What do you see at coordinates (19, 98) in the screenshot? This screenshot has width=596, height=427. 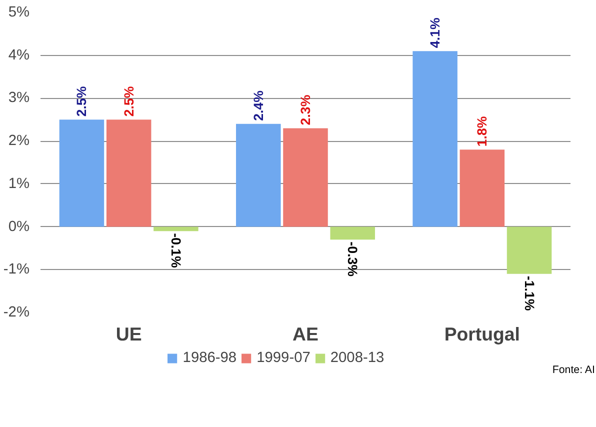 I see `y-tick-label: 3%` at bounding box center [19, 98].